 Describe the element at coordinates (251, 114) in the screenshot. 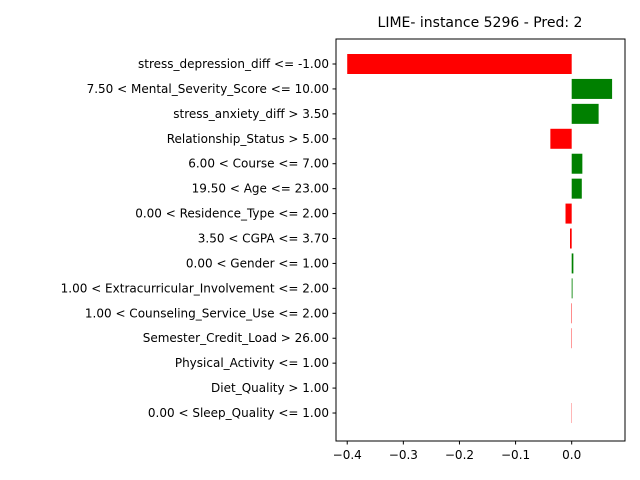

I see `y-tick-label-2: stress_anxiety_diff > 3.50` at that location.